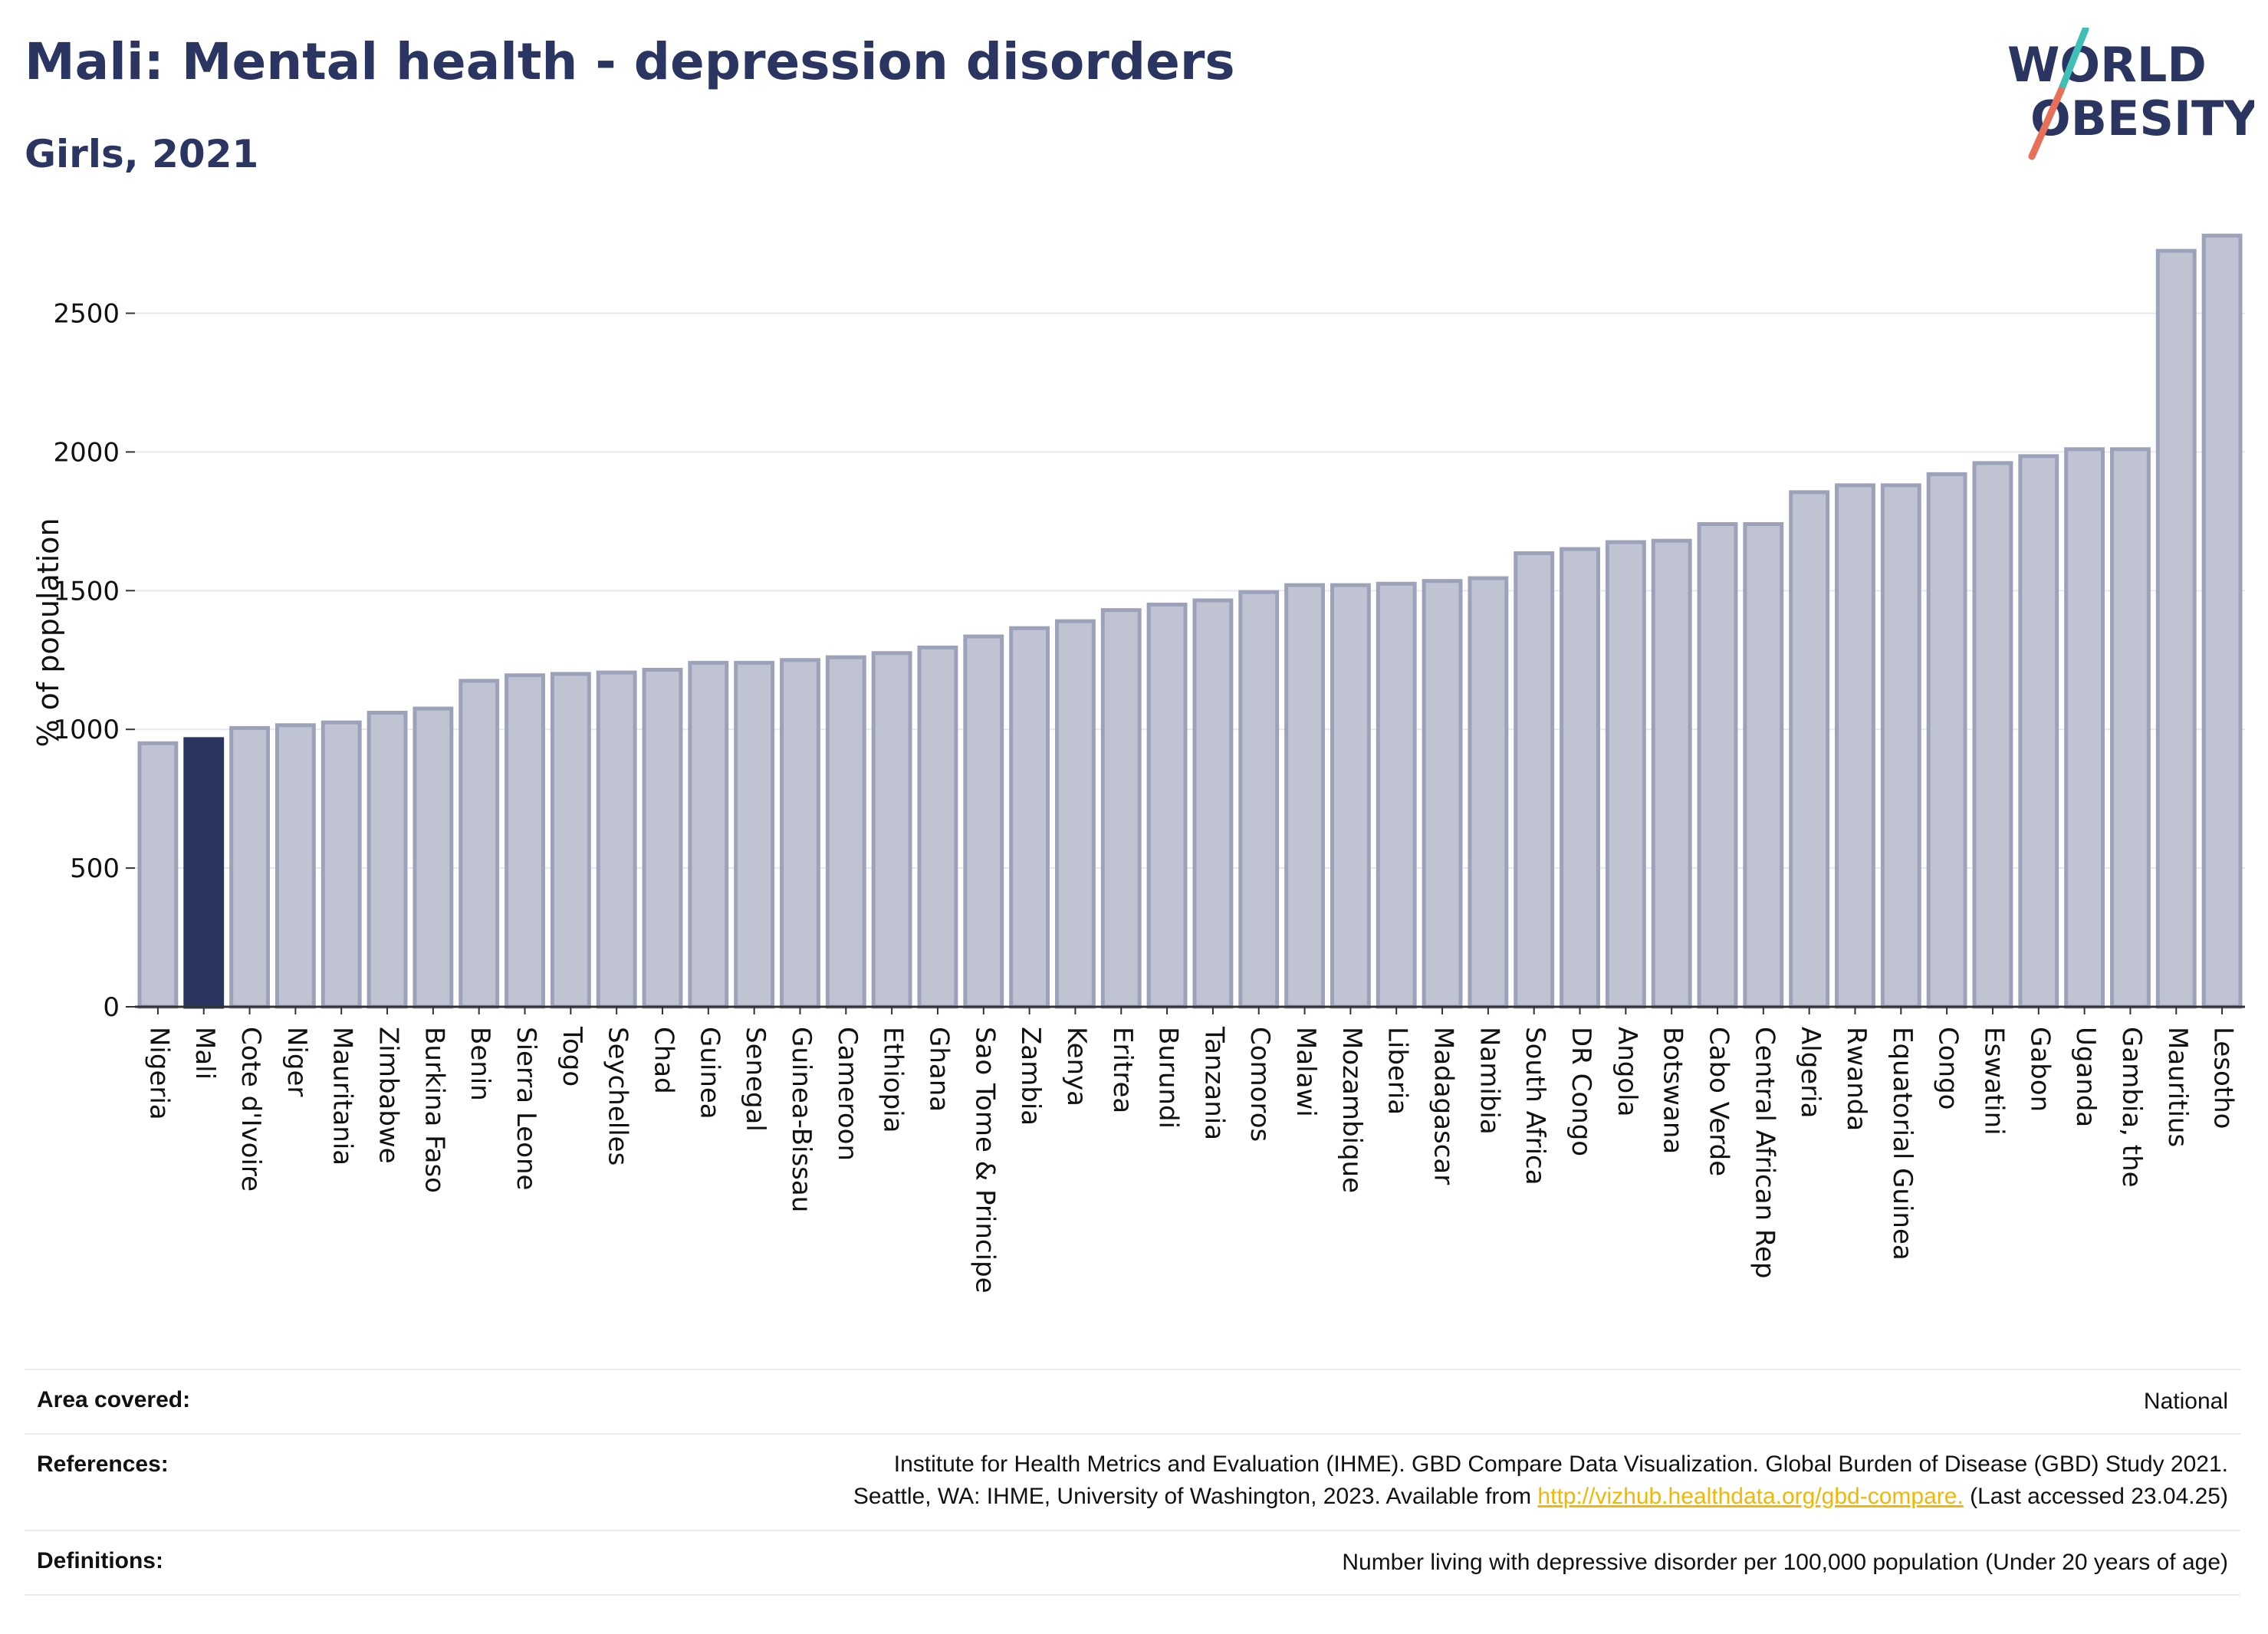 This screenshot has width=2268, height=1634. Describe the element at coordinates (204, 1053) in the screenshot. I see `x-tick-label: Mali` at that location.